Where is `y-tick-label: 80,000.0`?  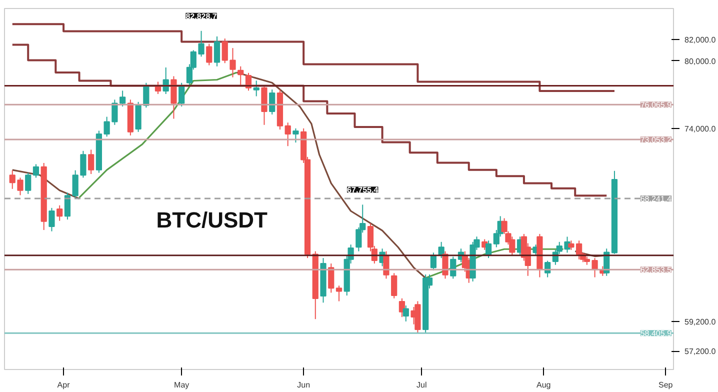
y-tick-label: 80,000.0 is located at coordinates (700, 61).